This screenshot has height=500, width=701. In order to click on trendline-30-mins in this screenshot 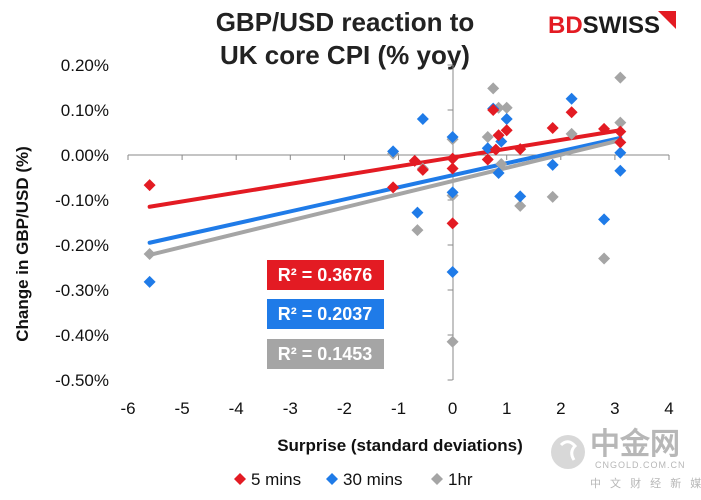, I will do `click(385, 190)`.